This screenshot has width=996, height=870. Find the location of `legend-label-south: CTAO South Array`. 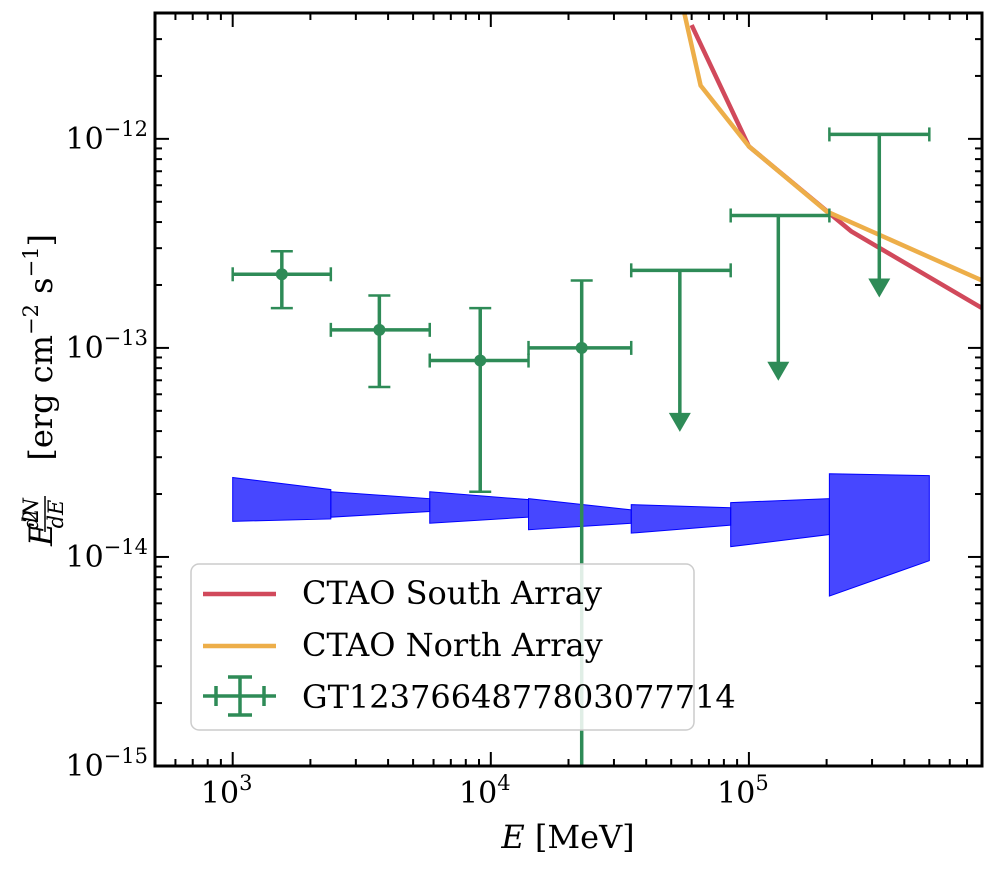

legend-label-south: CTAO South Array is located at coordinates (452, 593).